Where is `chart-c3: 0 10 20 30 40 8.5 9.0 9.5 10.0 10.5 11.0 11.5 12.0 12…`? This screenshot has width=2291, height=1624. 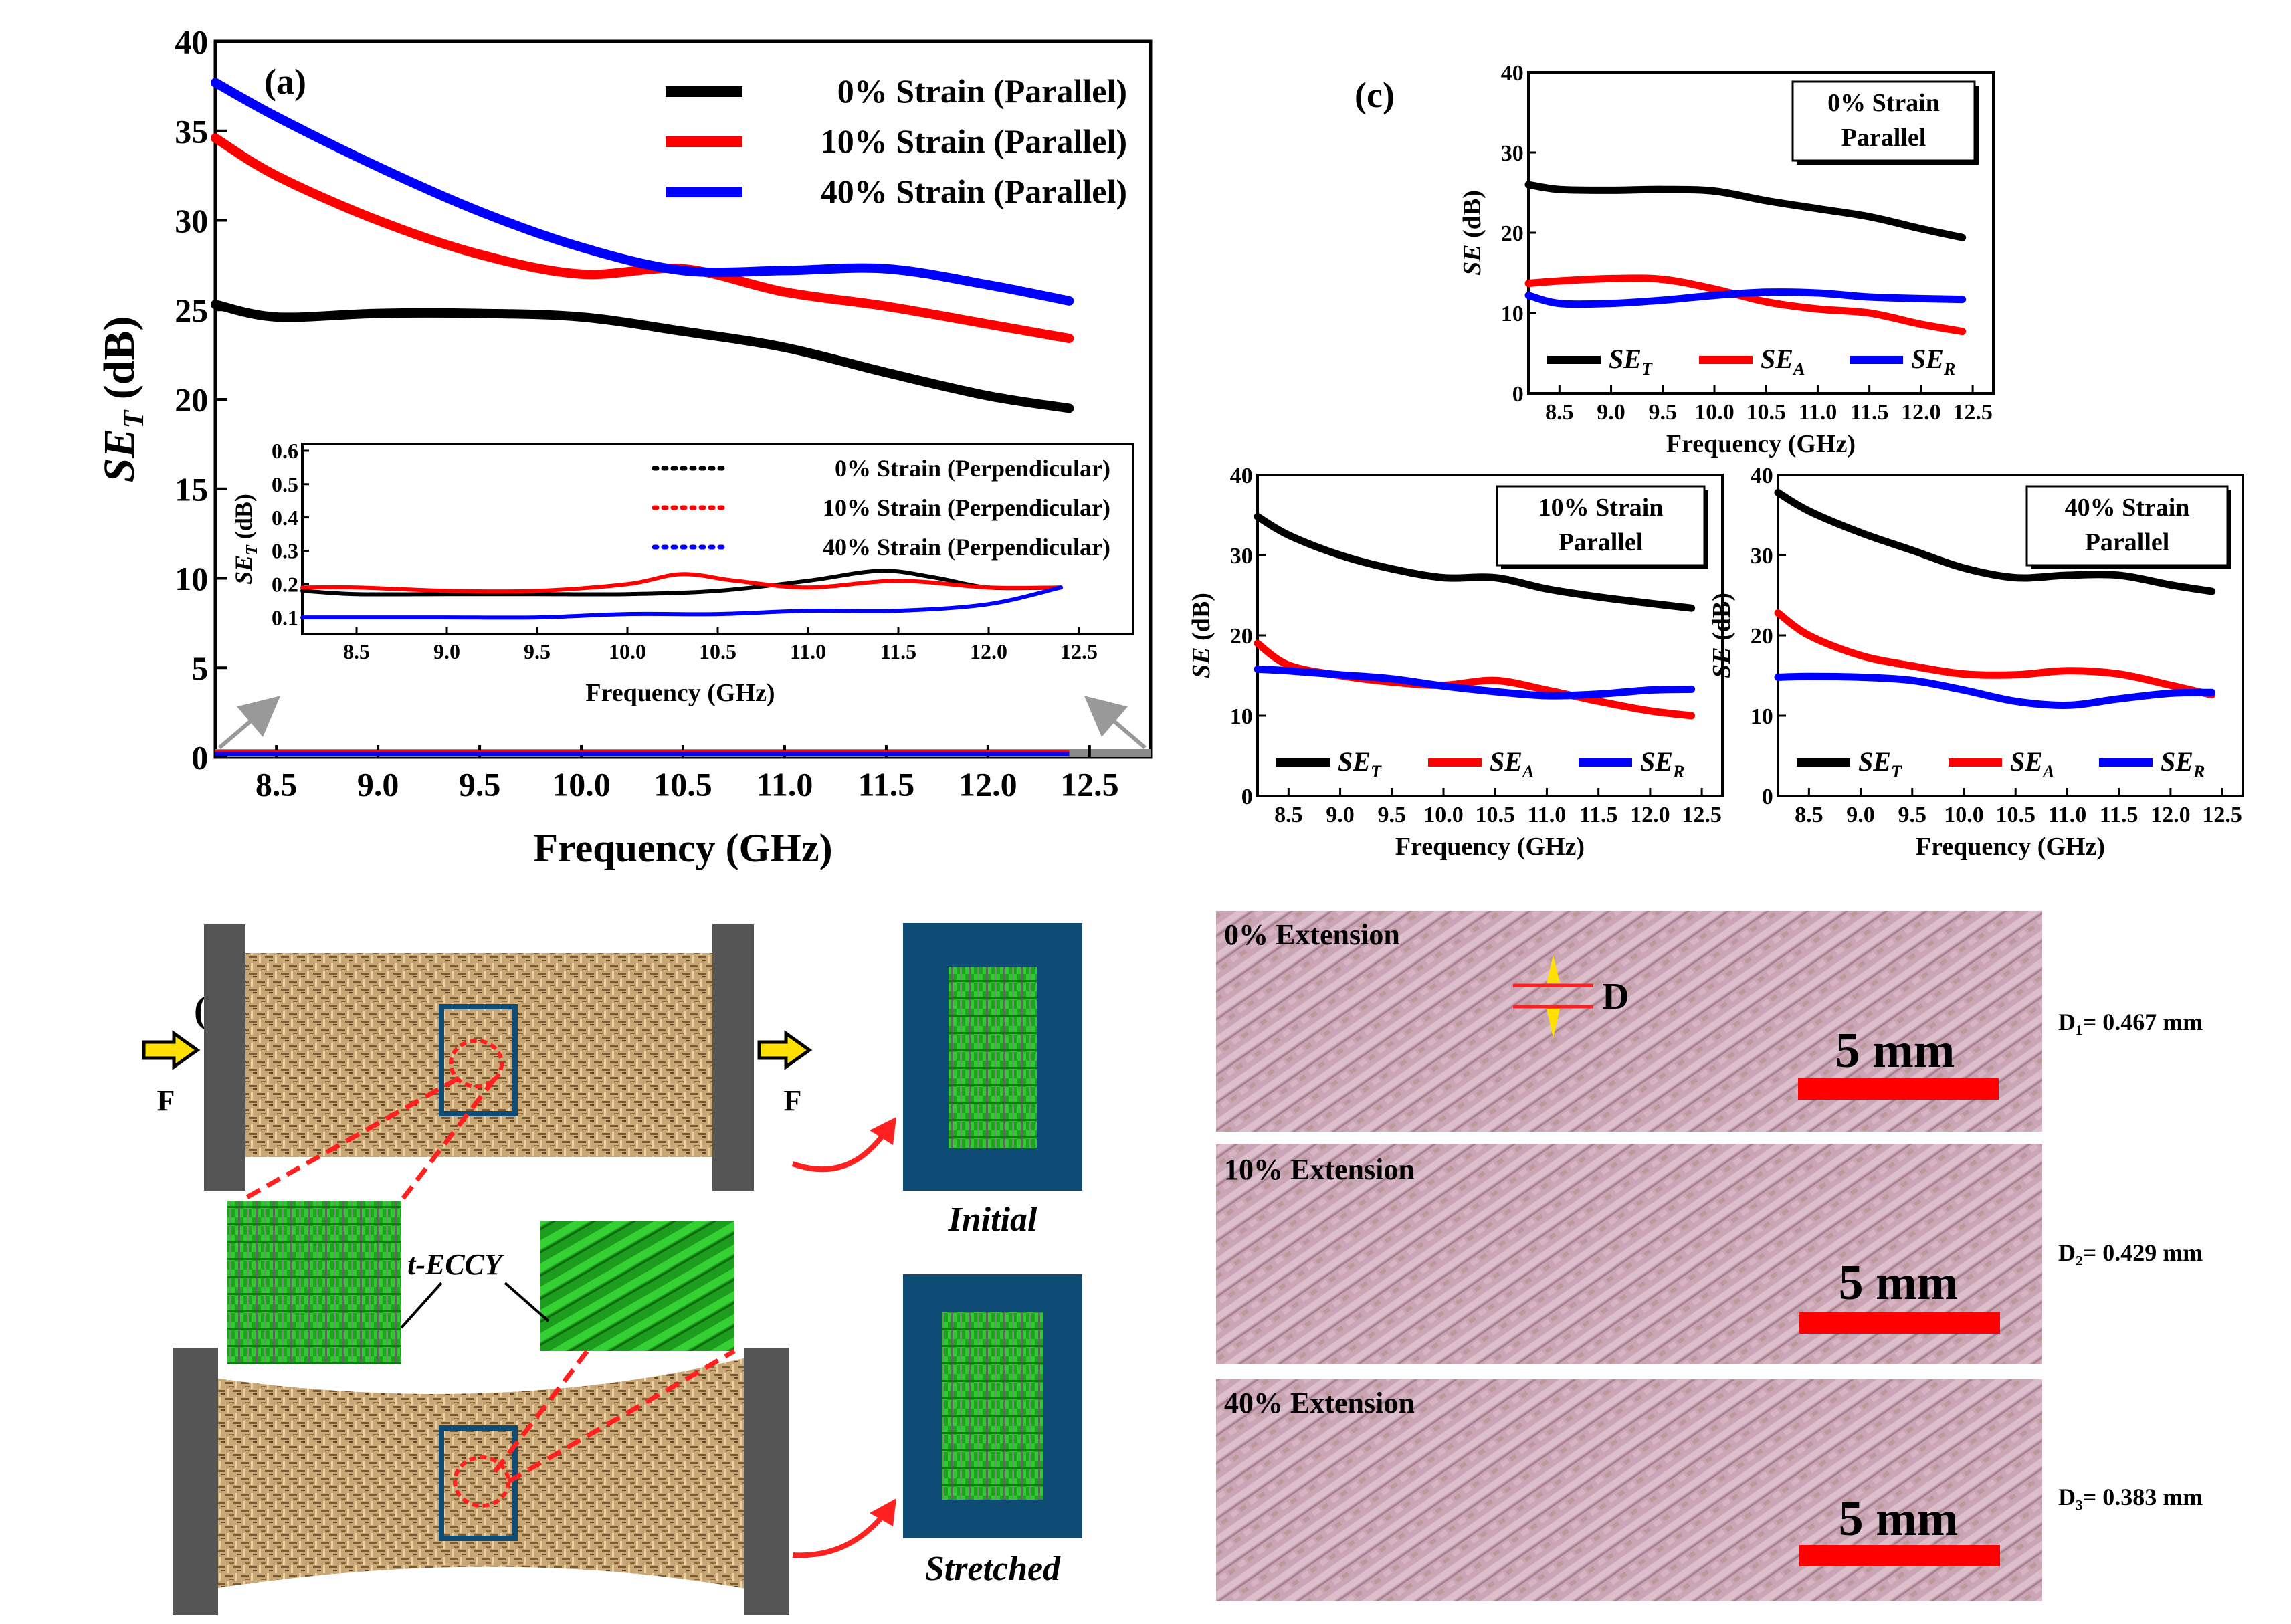
chart-c3: 0 10 20 30 40 8.5 9.0 9.5 10.0 10.5 11.0 11.5 12.0 12… is located at coordinates (1976, 662).